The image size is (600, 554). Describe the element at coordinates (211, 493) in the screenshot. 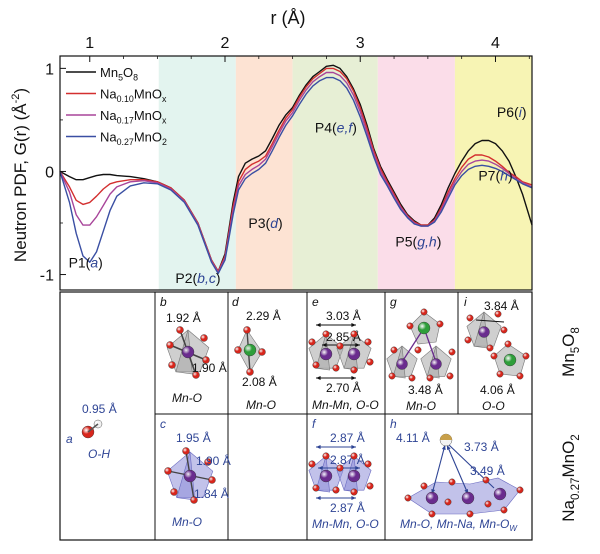

I see `panel-c-distance-3: 1.84 Å` at that location.